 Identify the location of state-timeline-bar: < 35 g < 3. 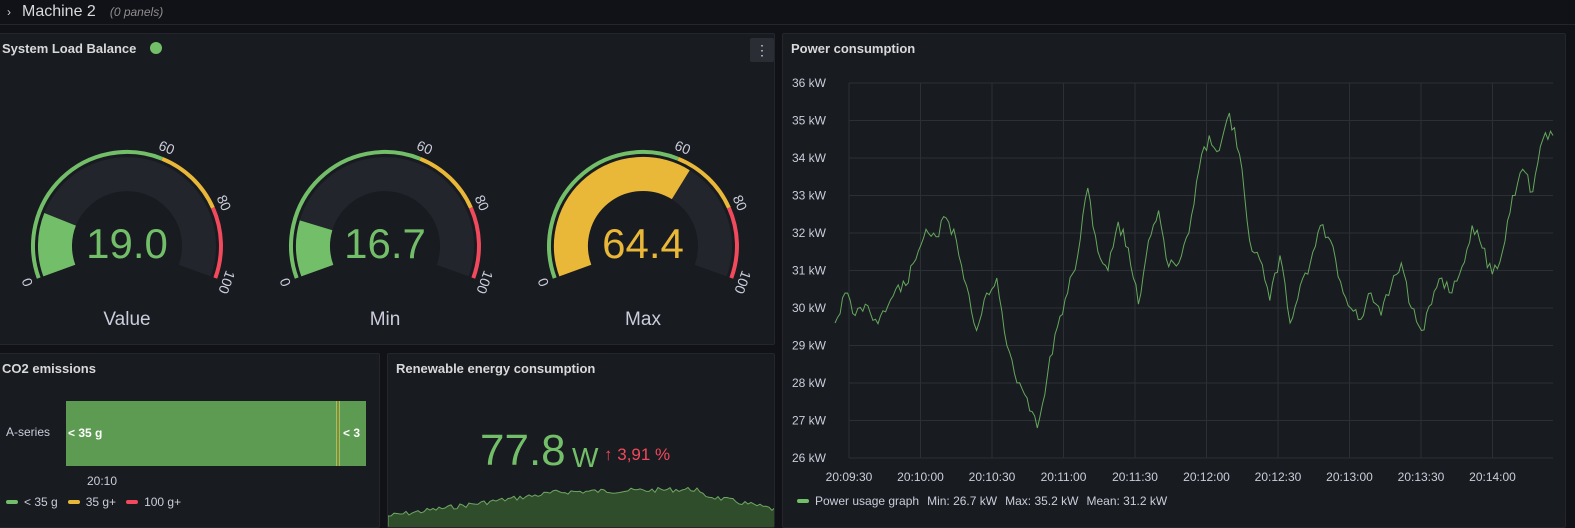
(216, 433).